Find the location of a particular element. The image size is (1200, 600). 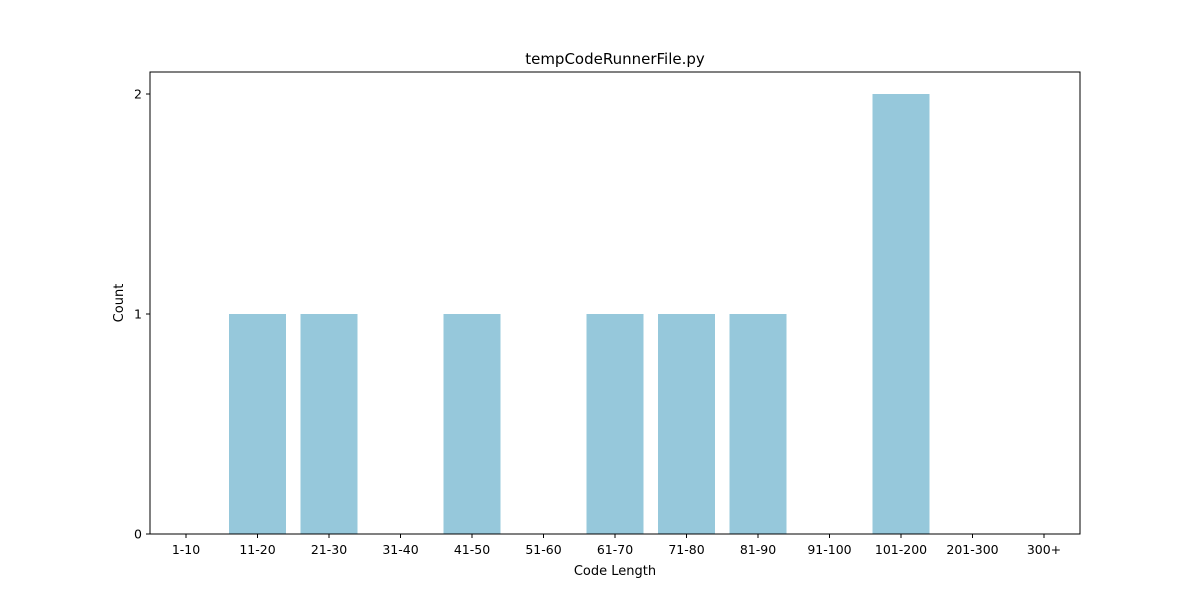

x-axis-label: Code Length is located at coordinates (615, 571).